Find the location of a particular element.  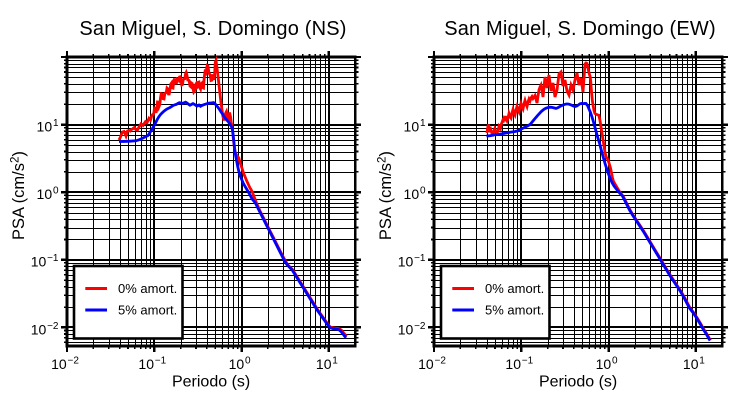

svg-text: San Miguel, S. Domingo (EW) is located at coordinates (580, 29).